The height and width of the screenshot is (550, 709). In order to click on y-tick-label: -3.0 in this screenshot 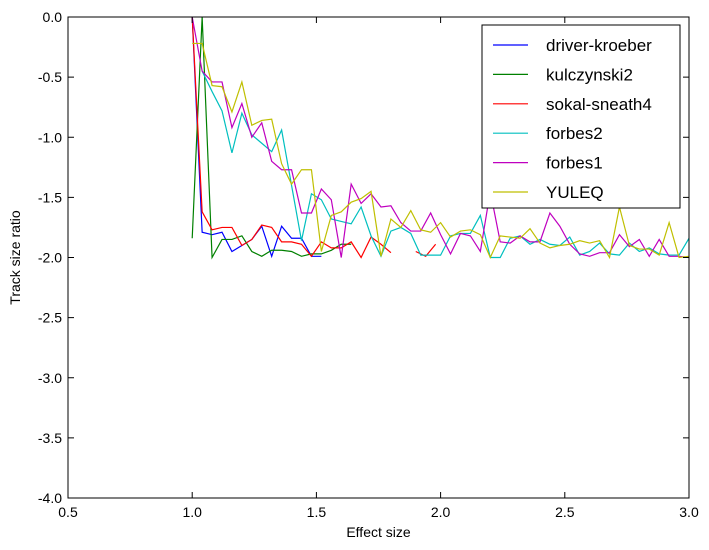, I will do `click(50, 378)`.